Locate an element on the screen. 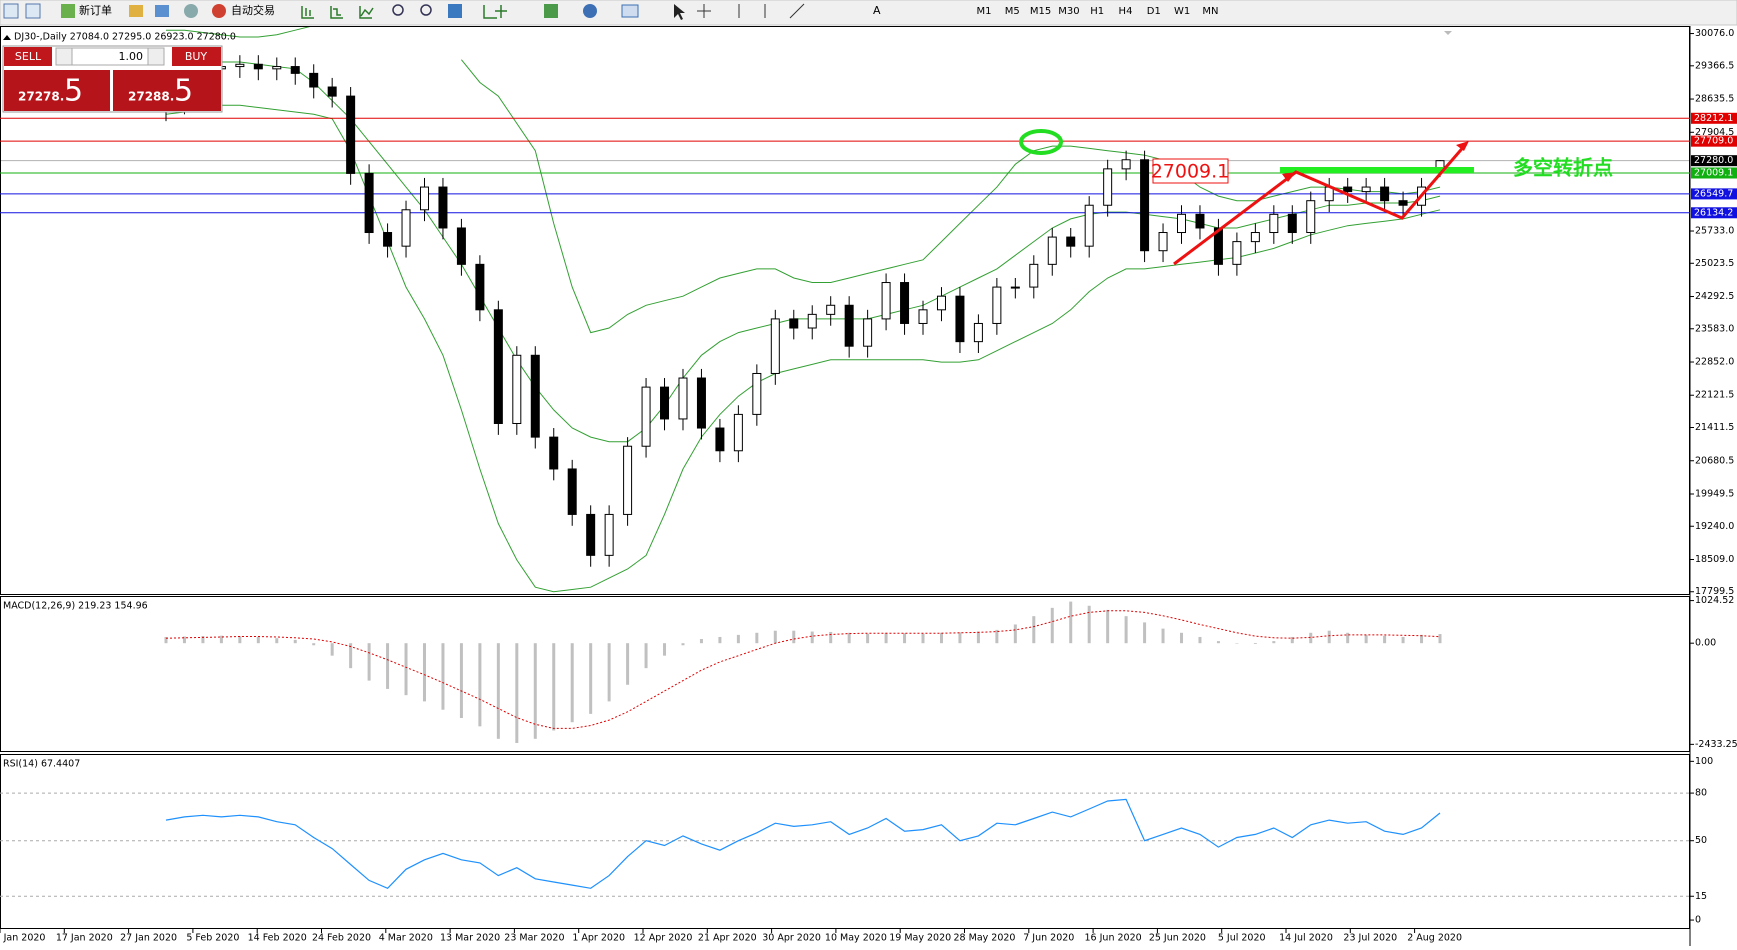 This screenshot has width=1737, height=950. timeframe-button: H4 is located at coordinates (1126, 11).